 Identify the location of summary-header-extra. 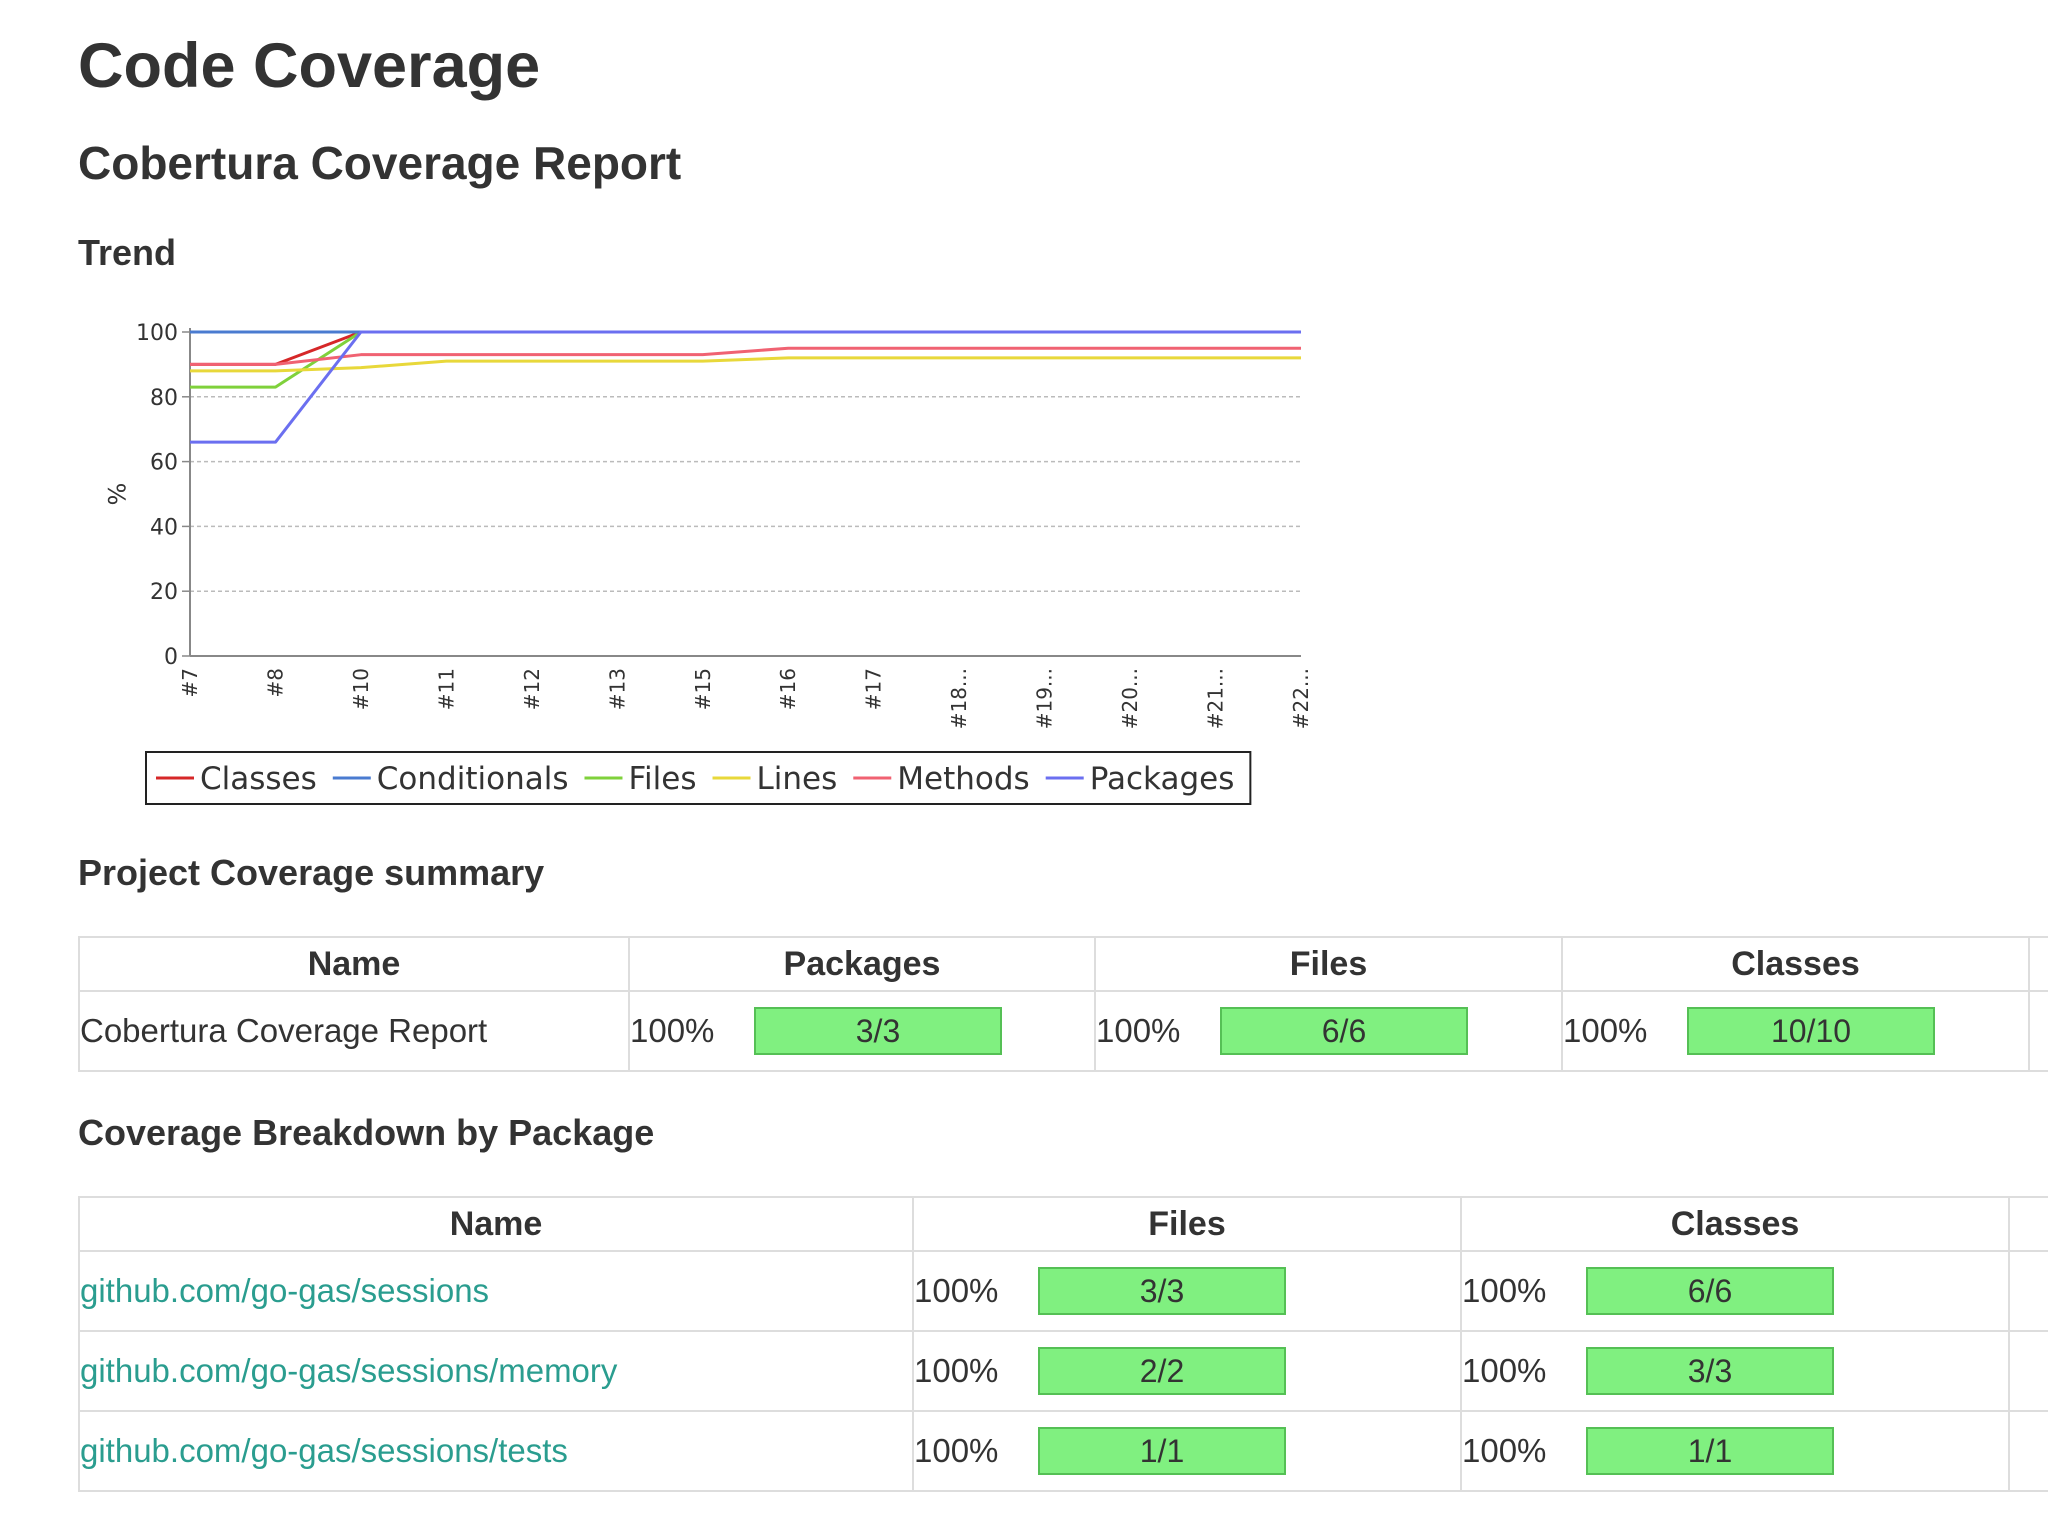
(2038, 964).